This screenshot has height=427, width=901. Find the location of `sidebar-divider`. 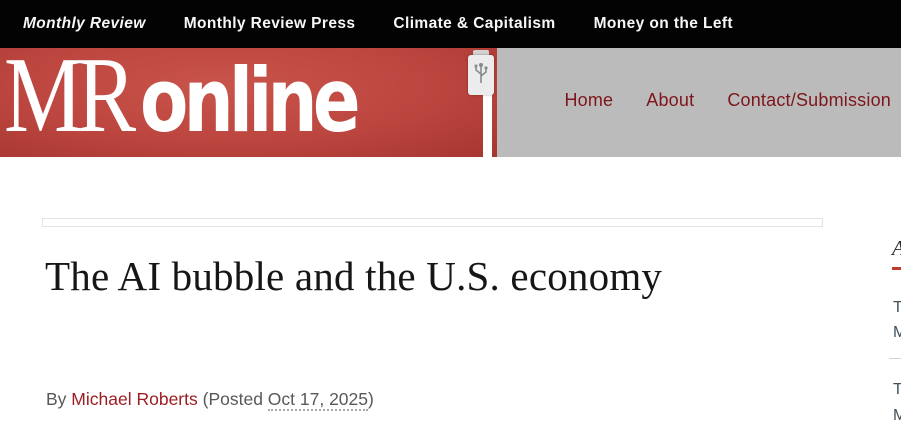

sidebar-divider is located at coordinates (895, 358).